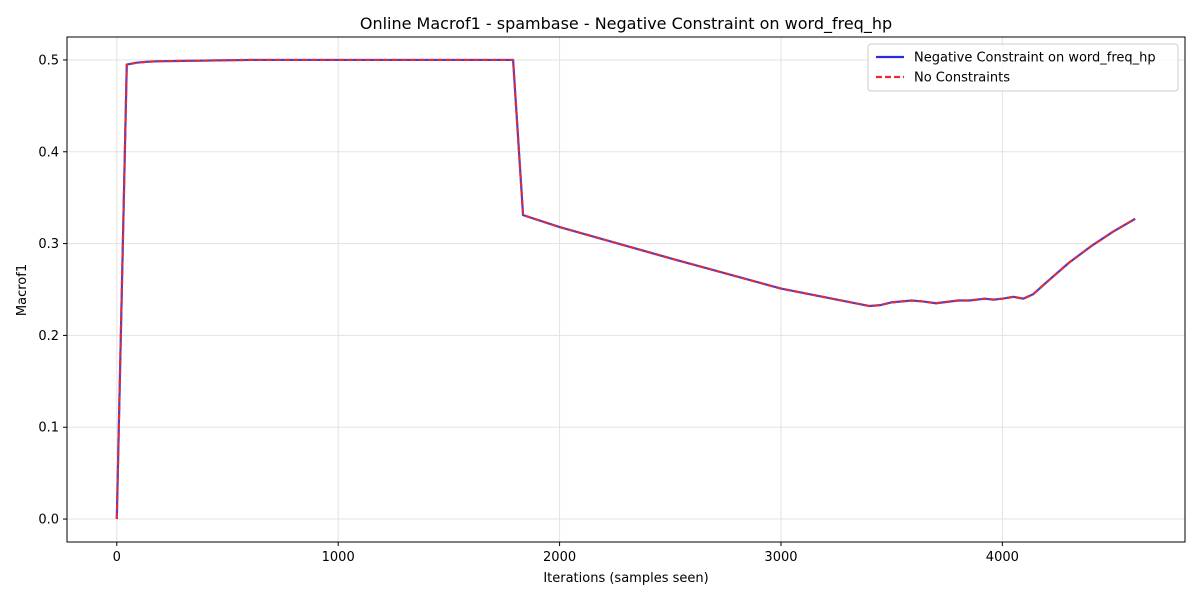 The width and height of the screenshot is (1200, 600). Describe the element at coordinates (338, 557) in the screenshot. I see `x-tick-label: 1000` at that location.